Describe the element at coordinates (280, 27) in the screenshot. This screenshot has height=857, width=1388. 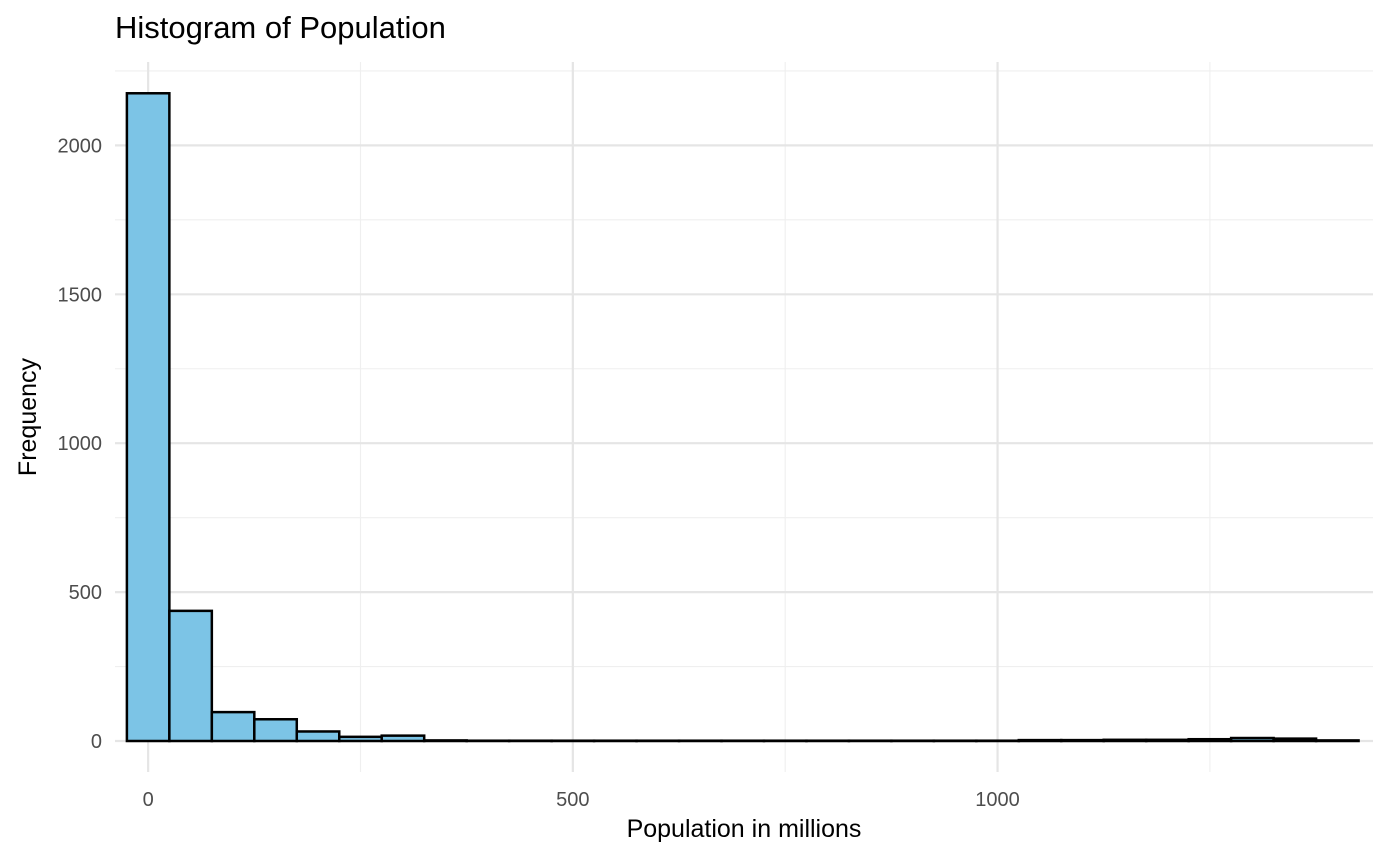
I see `chart-title: Histogram of Population` at that location.